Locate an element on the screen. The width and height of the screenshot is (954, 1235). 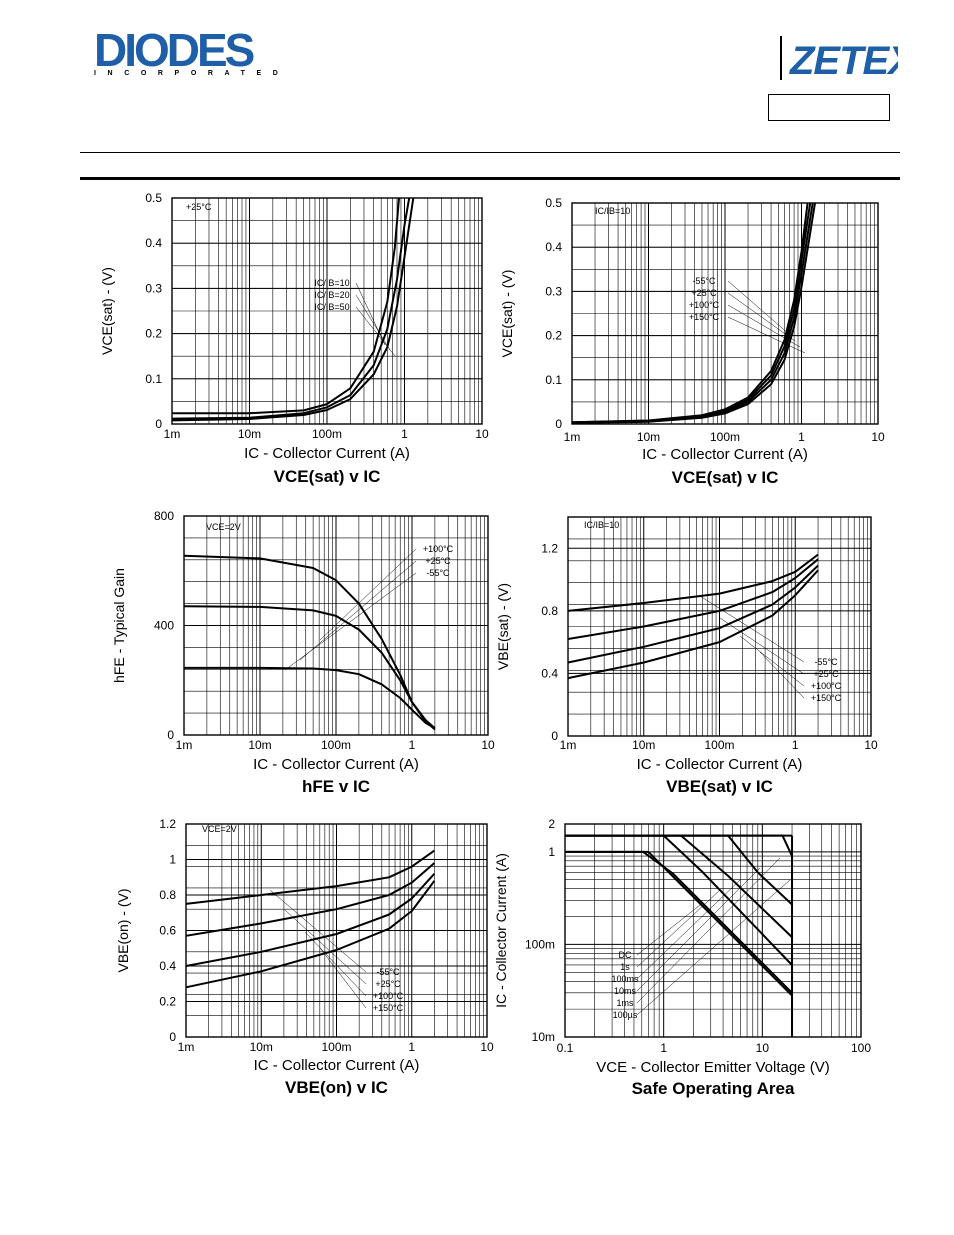
y-tick-label: 800 is located at coordinates (164, 516).